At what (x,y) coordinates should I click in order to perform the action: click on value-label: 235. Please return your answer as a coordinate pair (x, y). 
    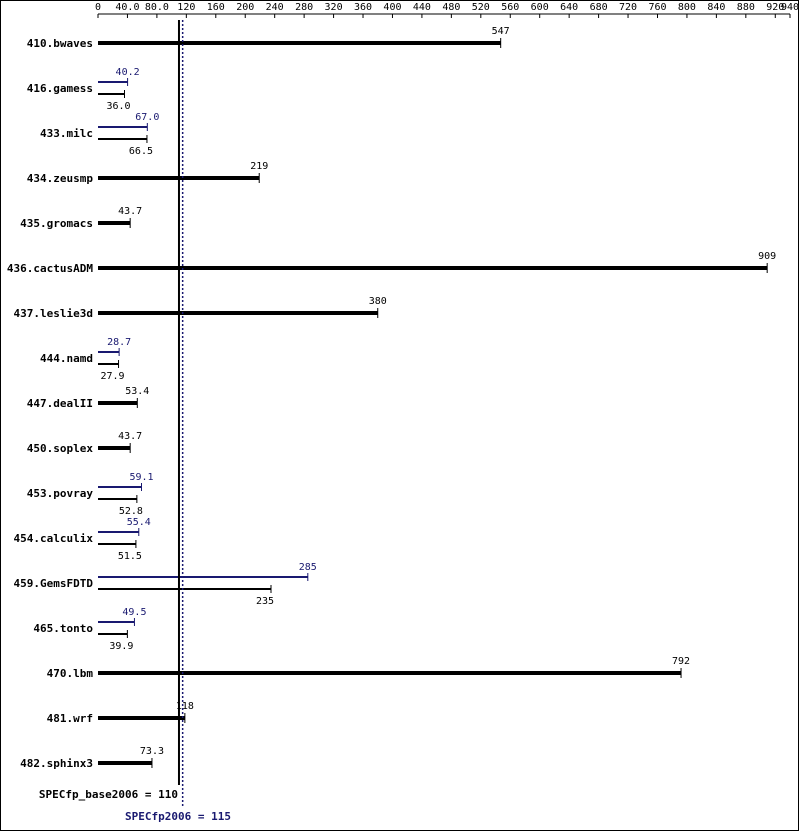
    Looking at the image, I should click on (265, 601).